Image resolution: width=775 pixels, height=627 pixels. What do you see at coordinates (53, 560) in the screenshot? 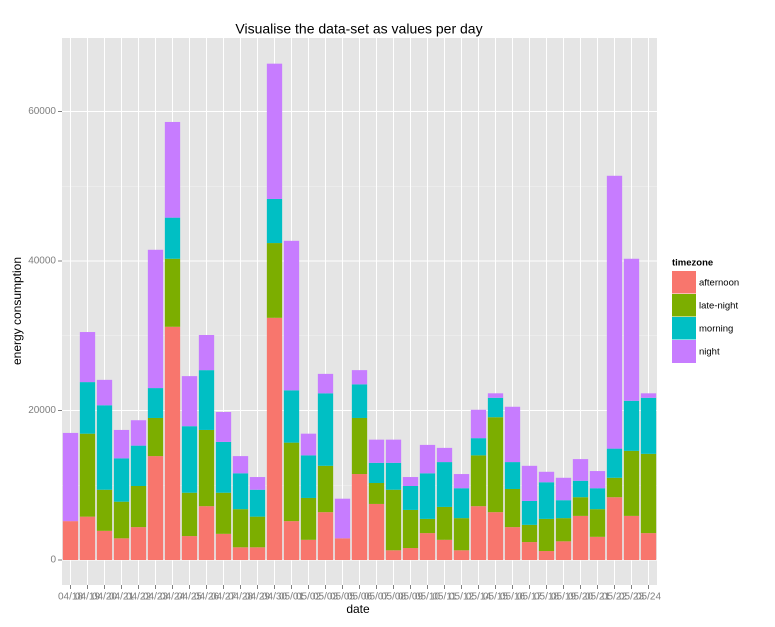
I see `y-tick-label: 0` at bounding box center [53, 560].